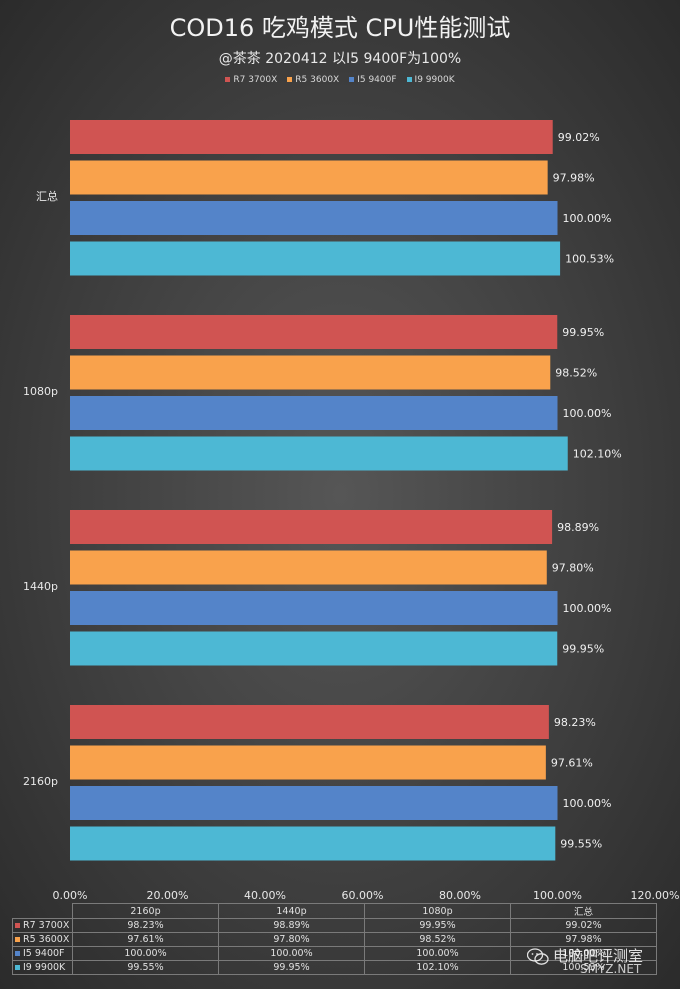  I want to click on watermark-text: 电脑吧评测室, so click(598, 956).